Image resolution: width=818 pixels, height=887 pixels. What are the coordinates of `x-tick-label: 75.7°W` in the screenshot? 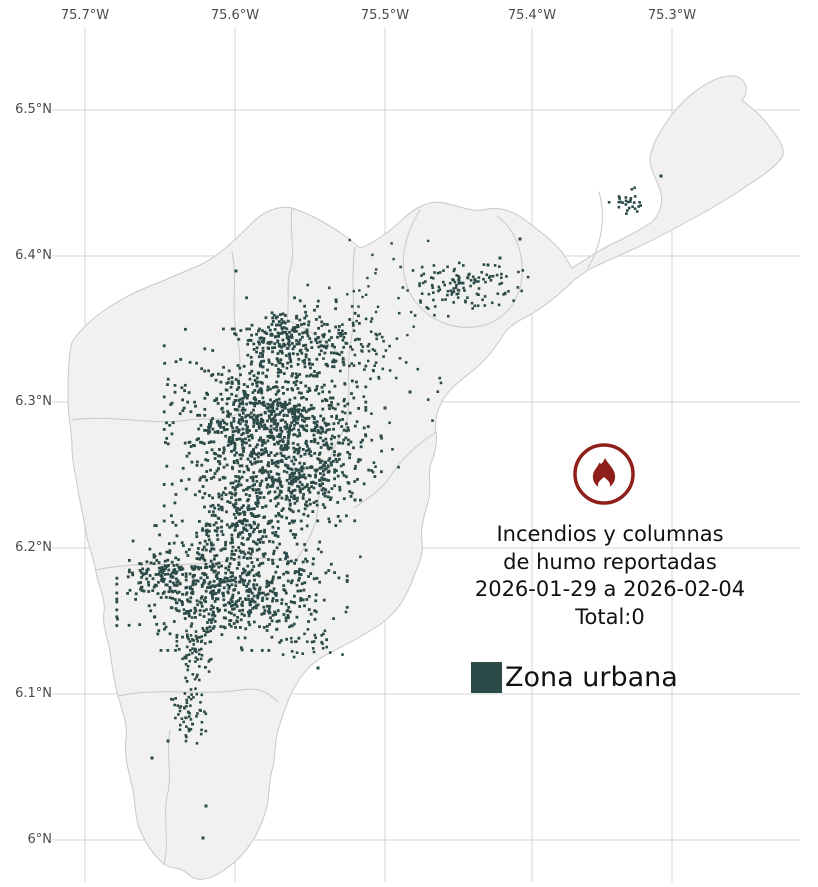 It's located at (85, 15).